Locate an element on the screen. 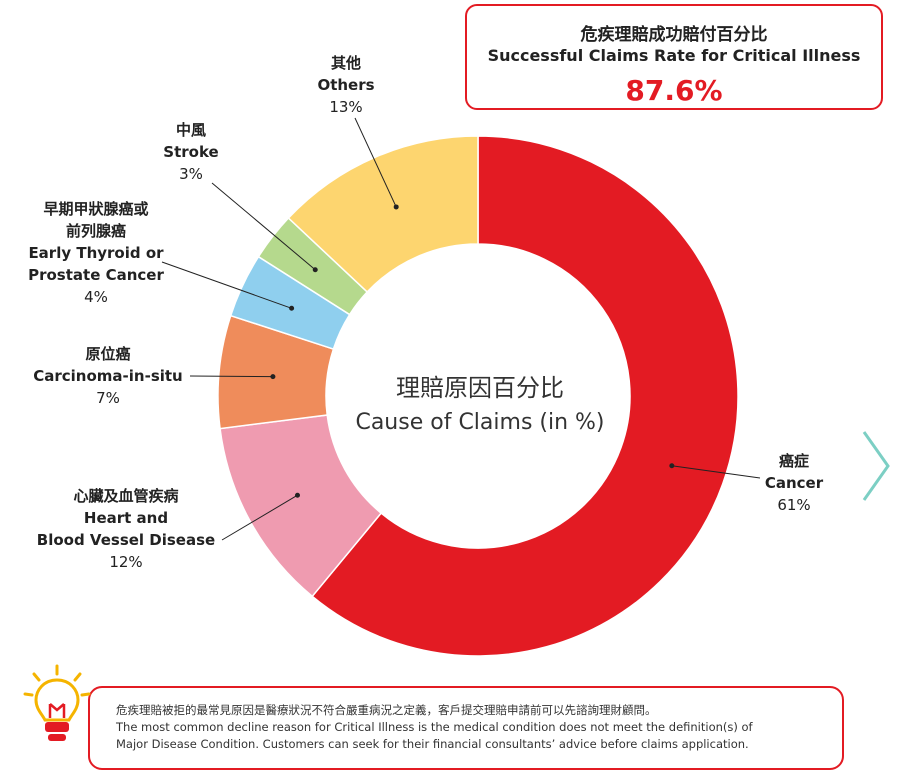  label-heart-en-2: Blood Vessel Disease is located at coordinates (126, 540).